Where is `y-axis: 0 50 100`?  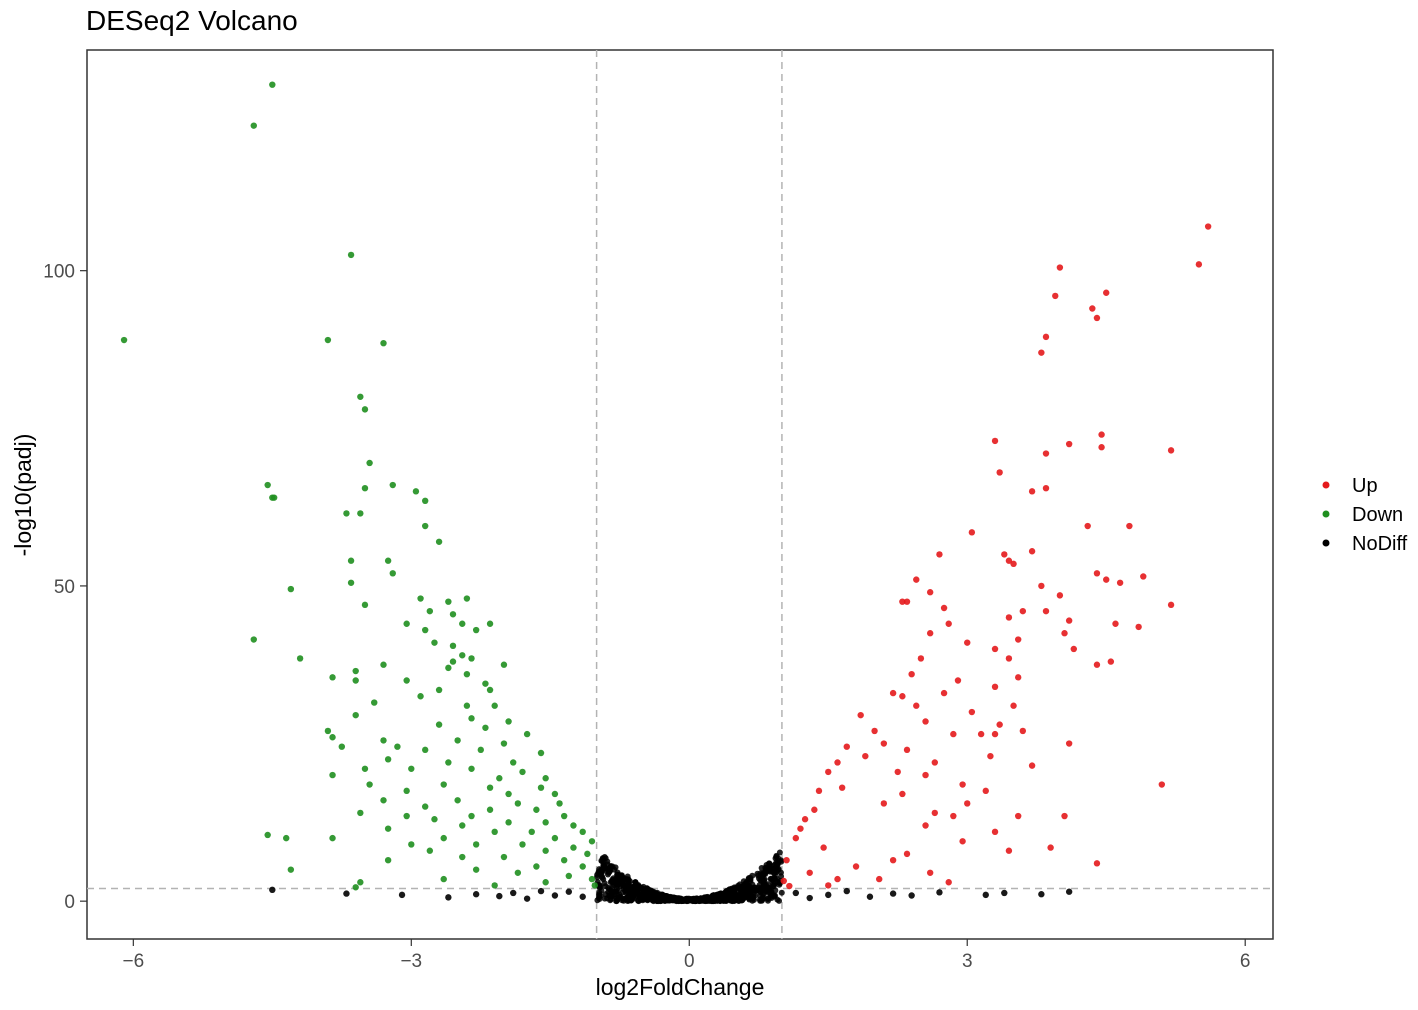 y-axis: 0 50 100 is located at coordinates (65, 587).